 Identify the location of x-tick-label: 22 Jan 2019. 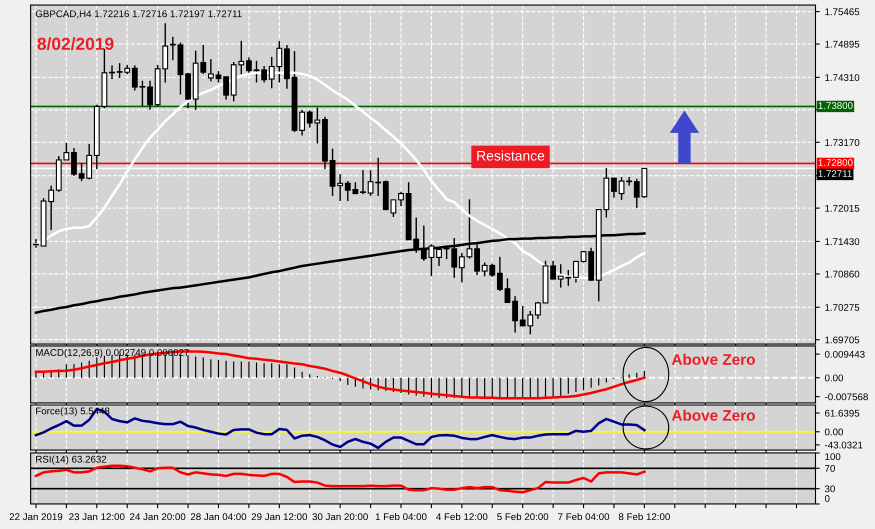
(36, 516).